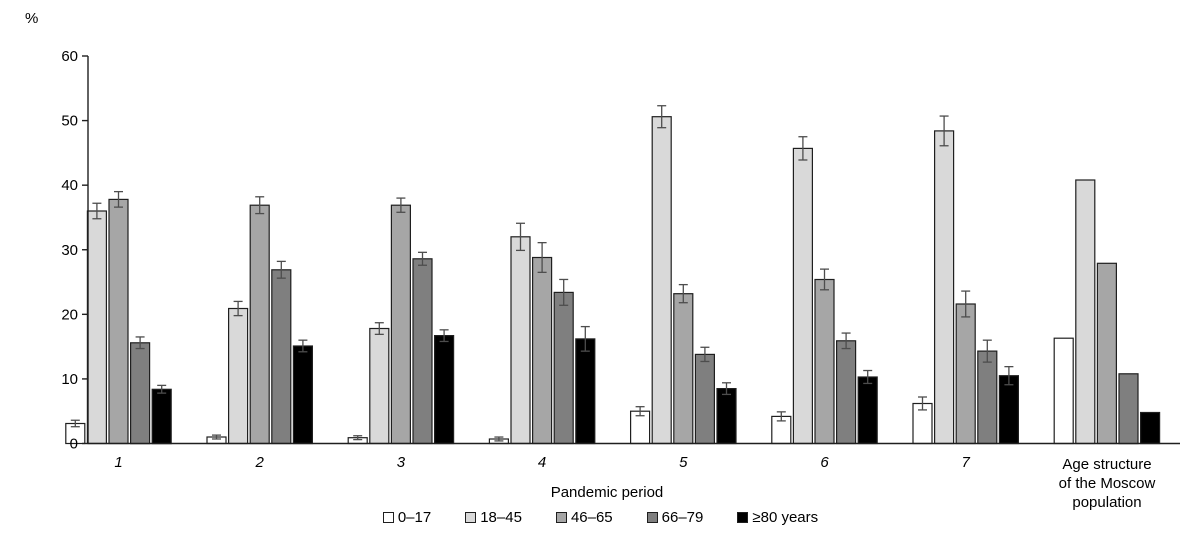 The height and width of the screenshot is (545, 1201). Describe the element at coordinates (69, 121) in the screenshot. I see `y-tick-label: 50` at that location.